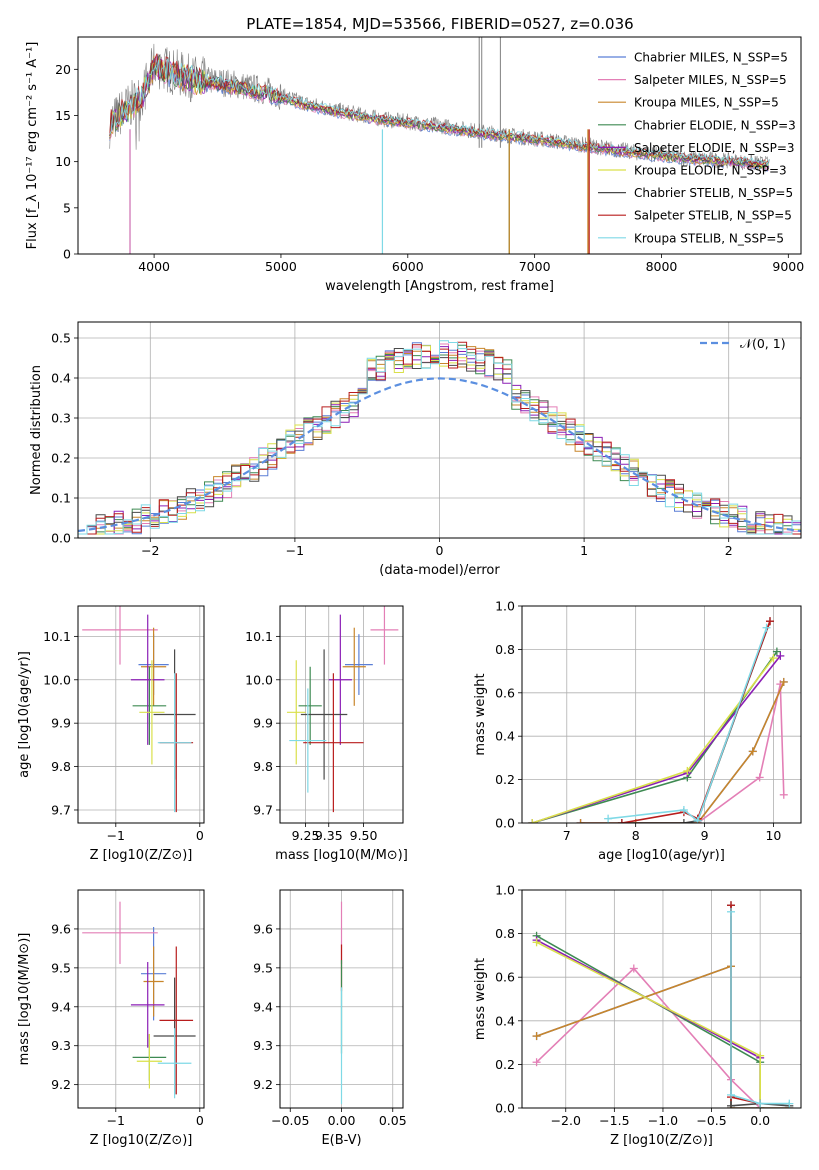 The width and height of the screenshot is (819, 1170). I want to click on legend-label: Kroupa ELODIE, N_SSP=3, so click(710, 171).